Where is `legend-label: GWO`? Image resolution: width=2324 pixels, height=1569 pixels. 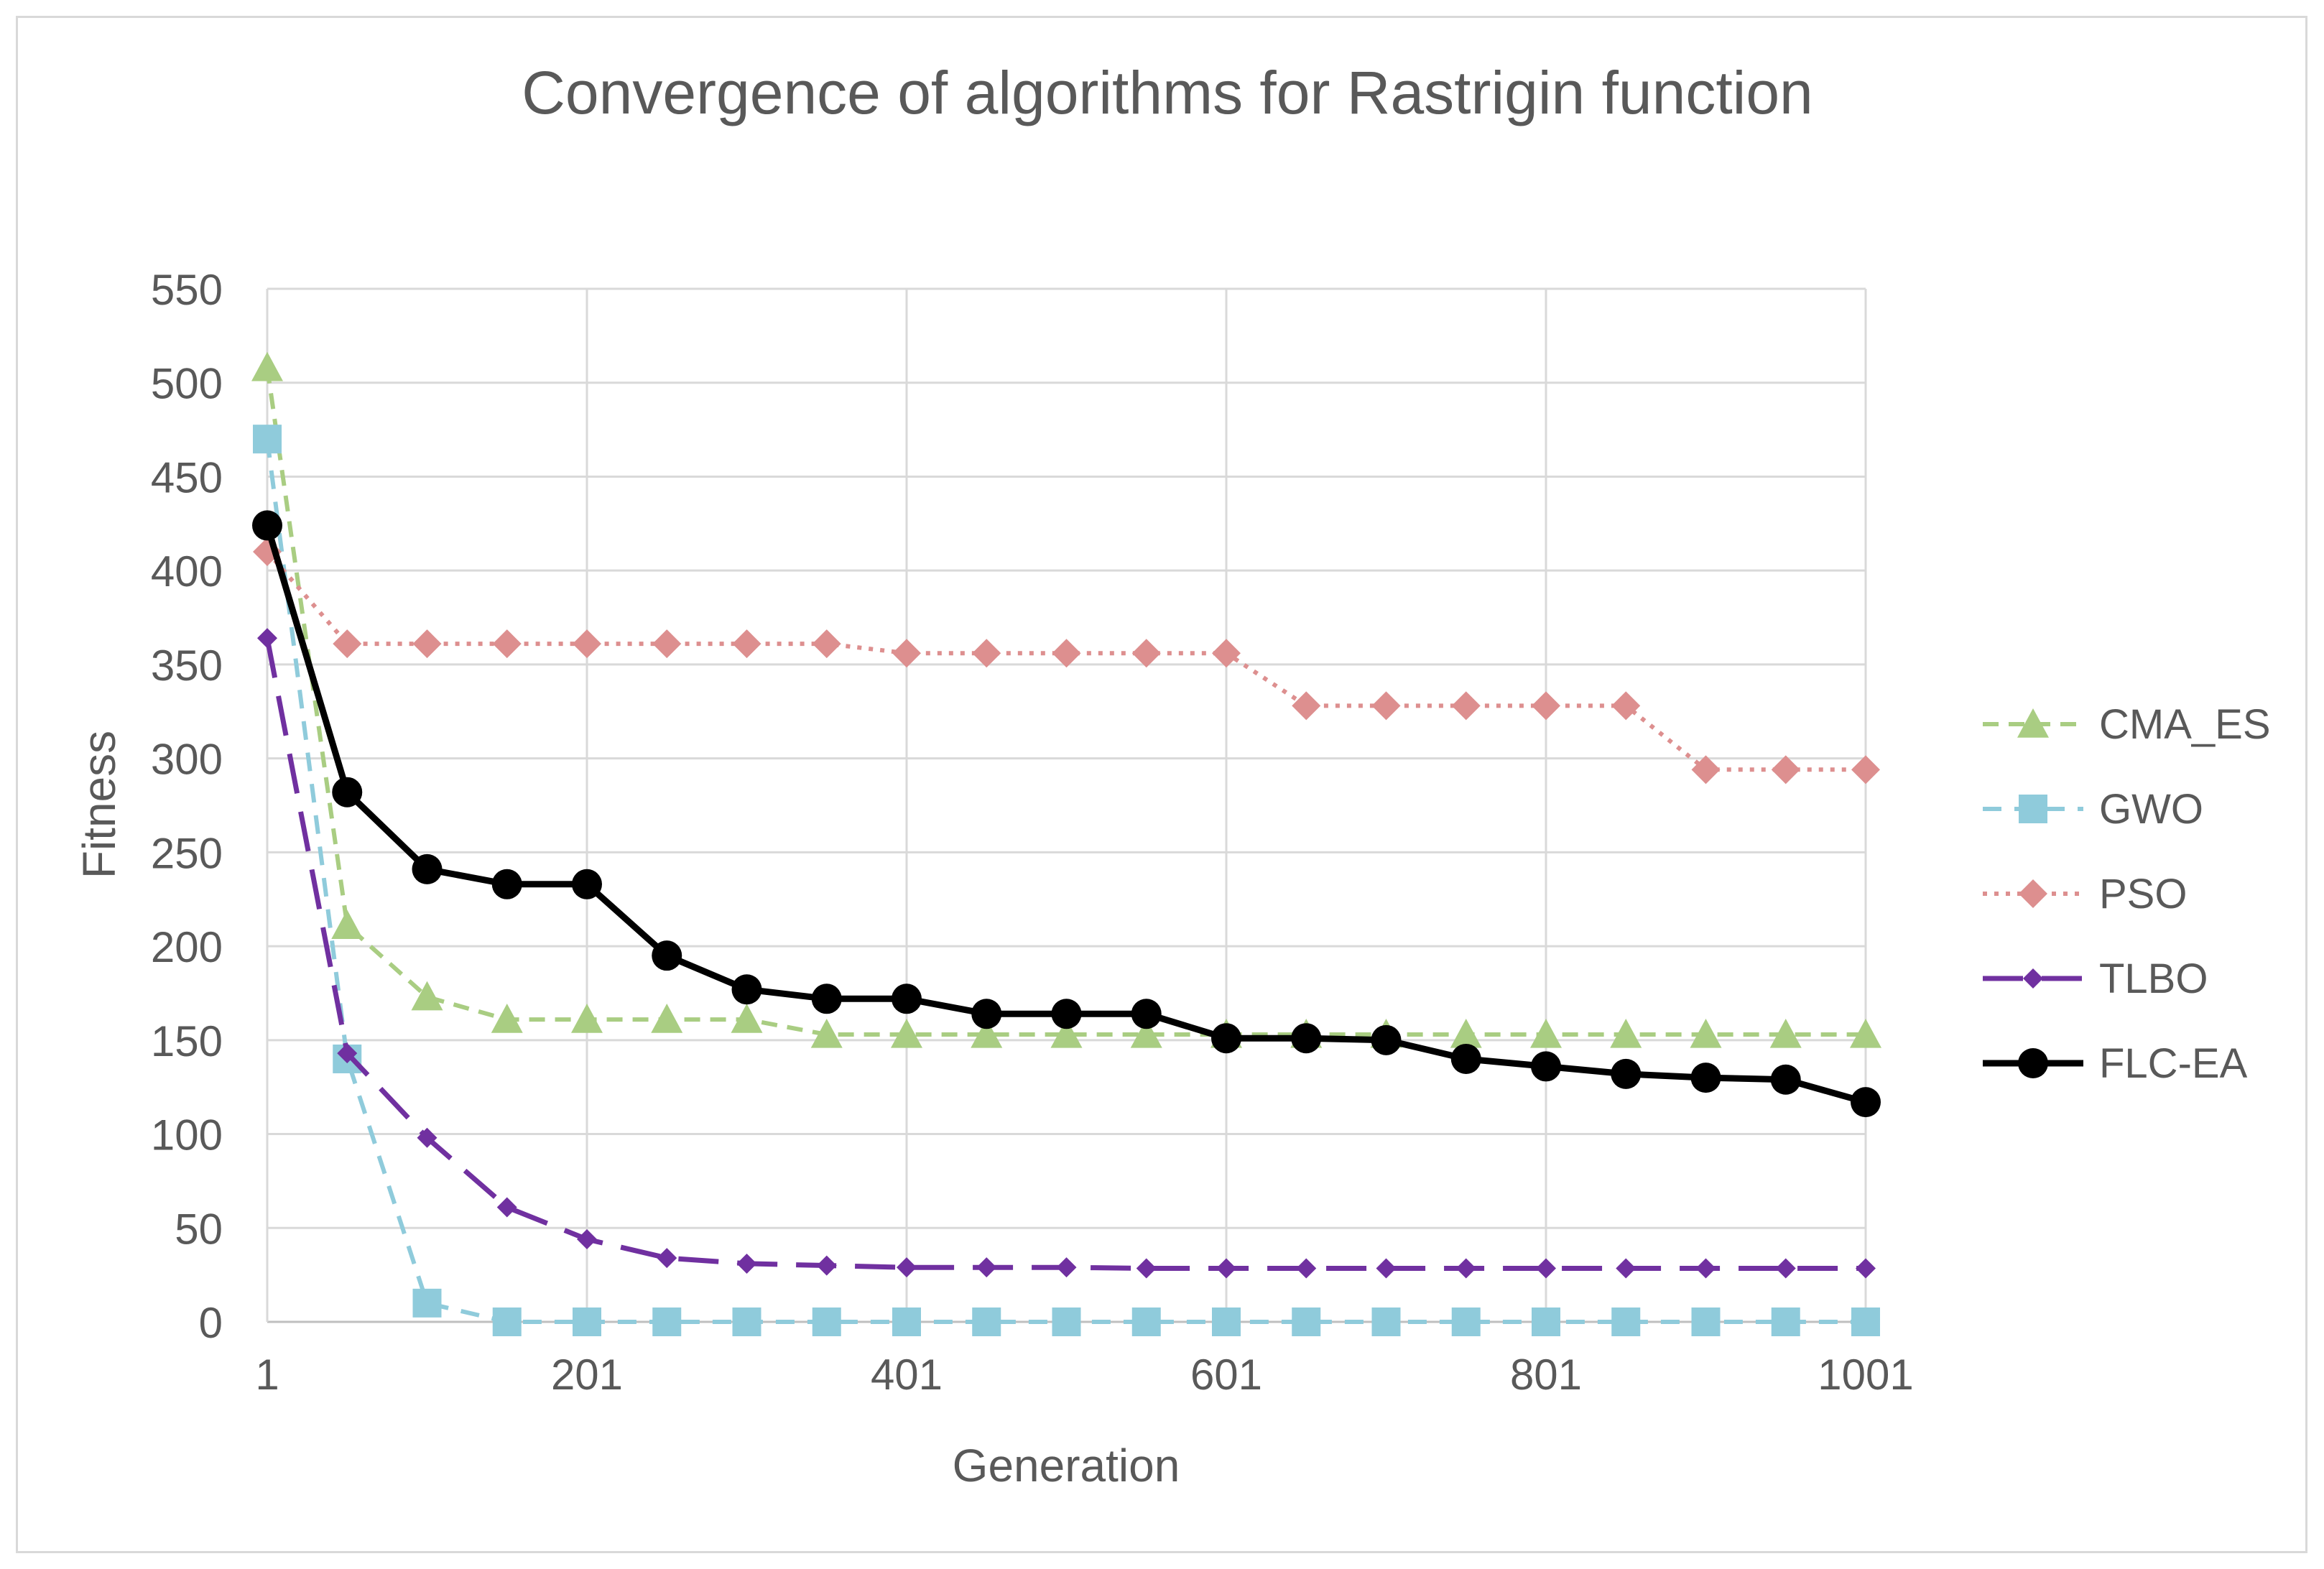 legend-label: GWO is located at coordinates (2151, 810).